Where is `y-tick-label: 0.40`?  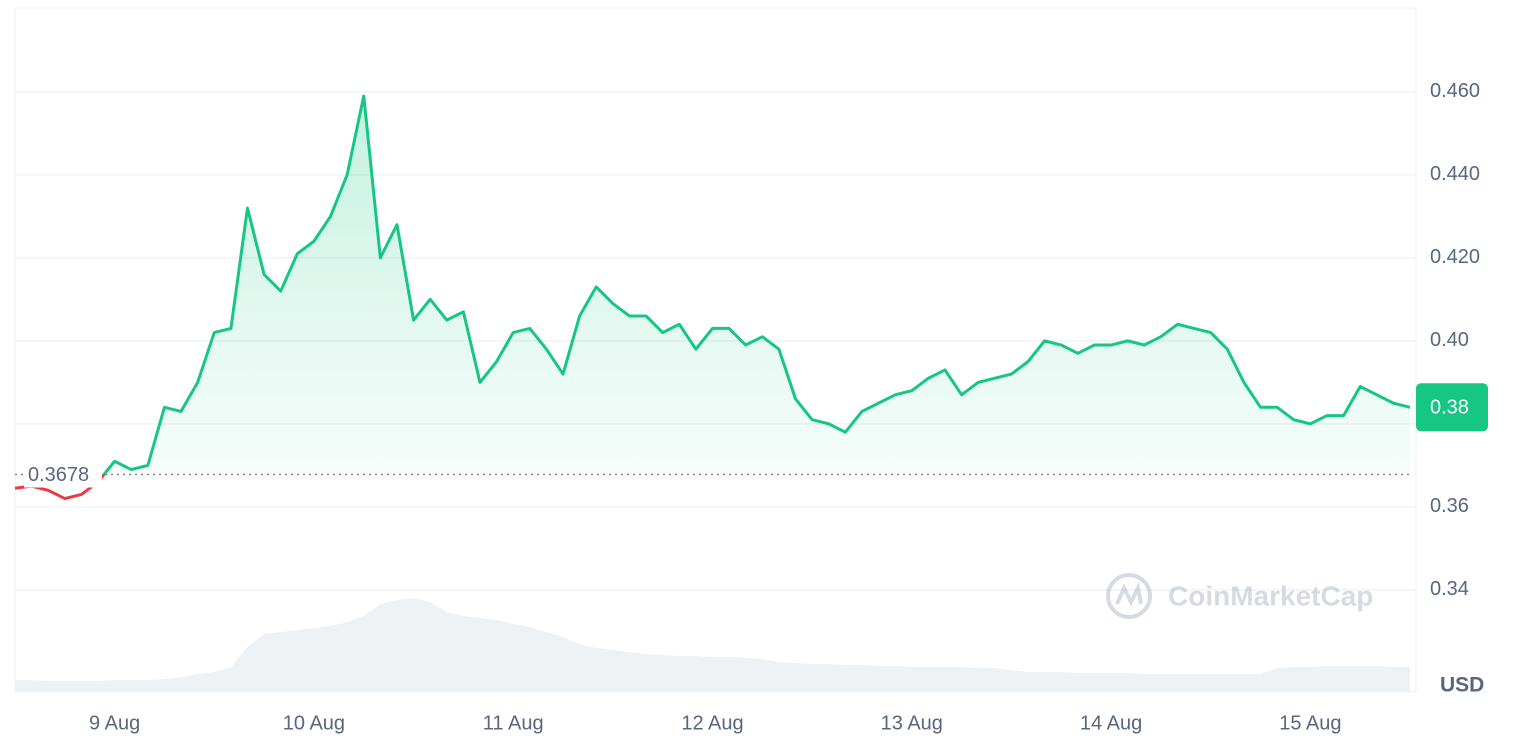
y-tick-label: 0.40 is located at coordinates (1449, 340).